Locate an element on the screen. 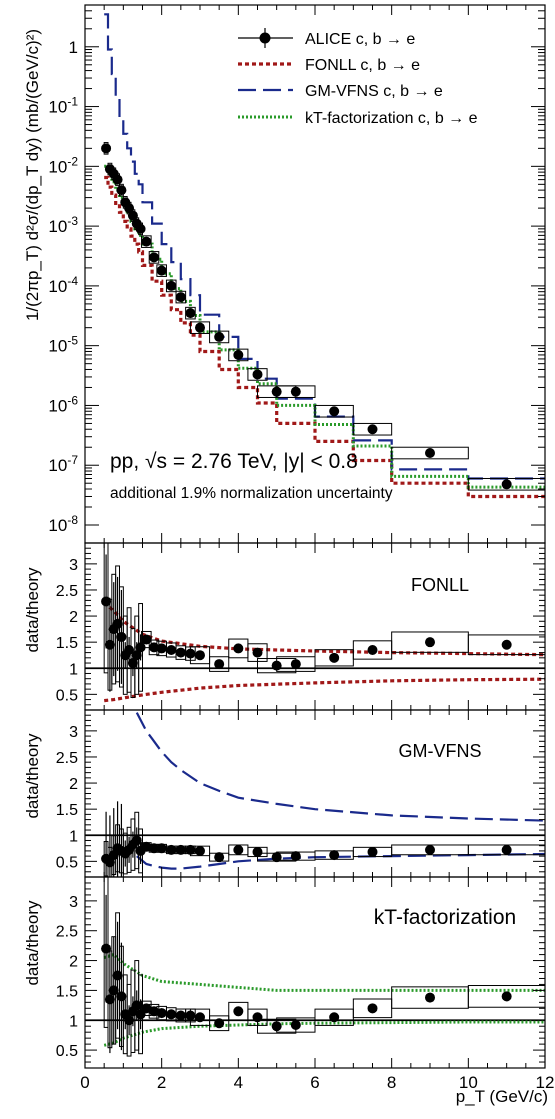  x-tick-label: 8 is located at coordinates (391, 1082).